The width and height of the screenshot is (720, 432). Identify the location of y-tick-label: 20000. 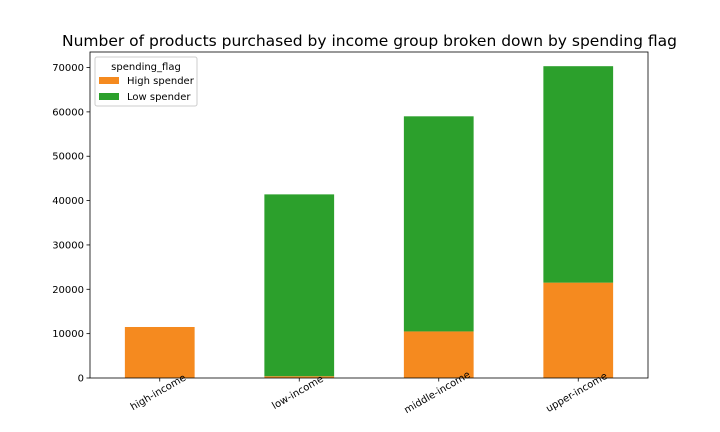
(68, 290).